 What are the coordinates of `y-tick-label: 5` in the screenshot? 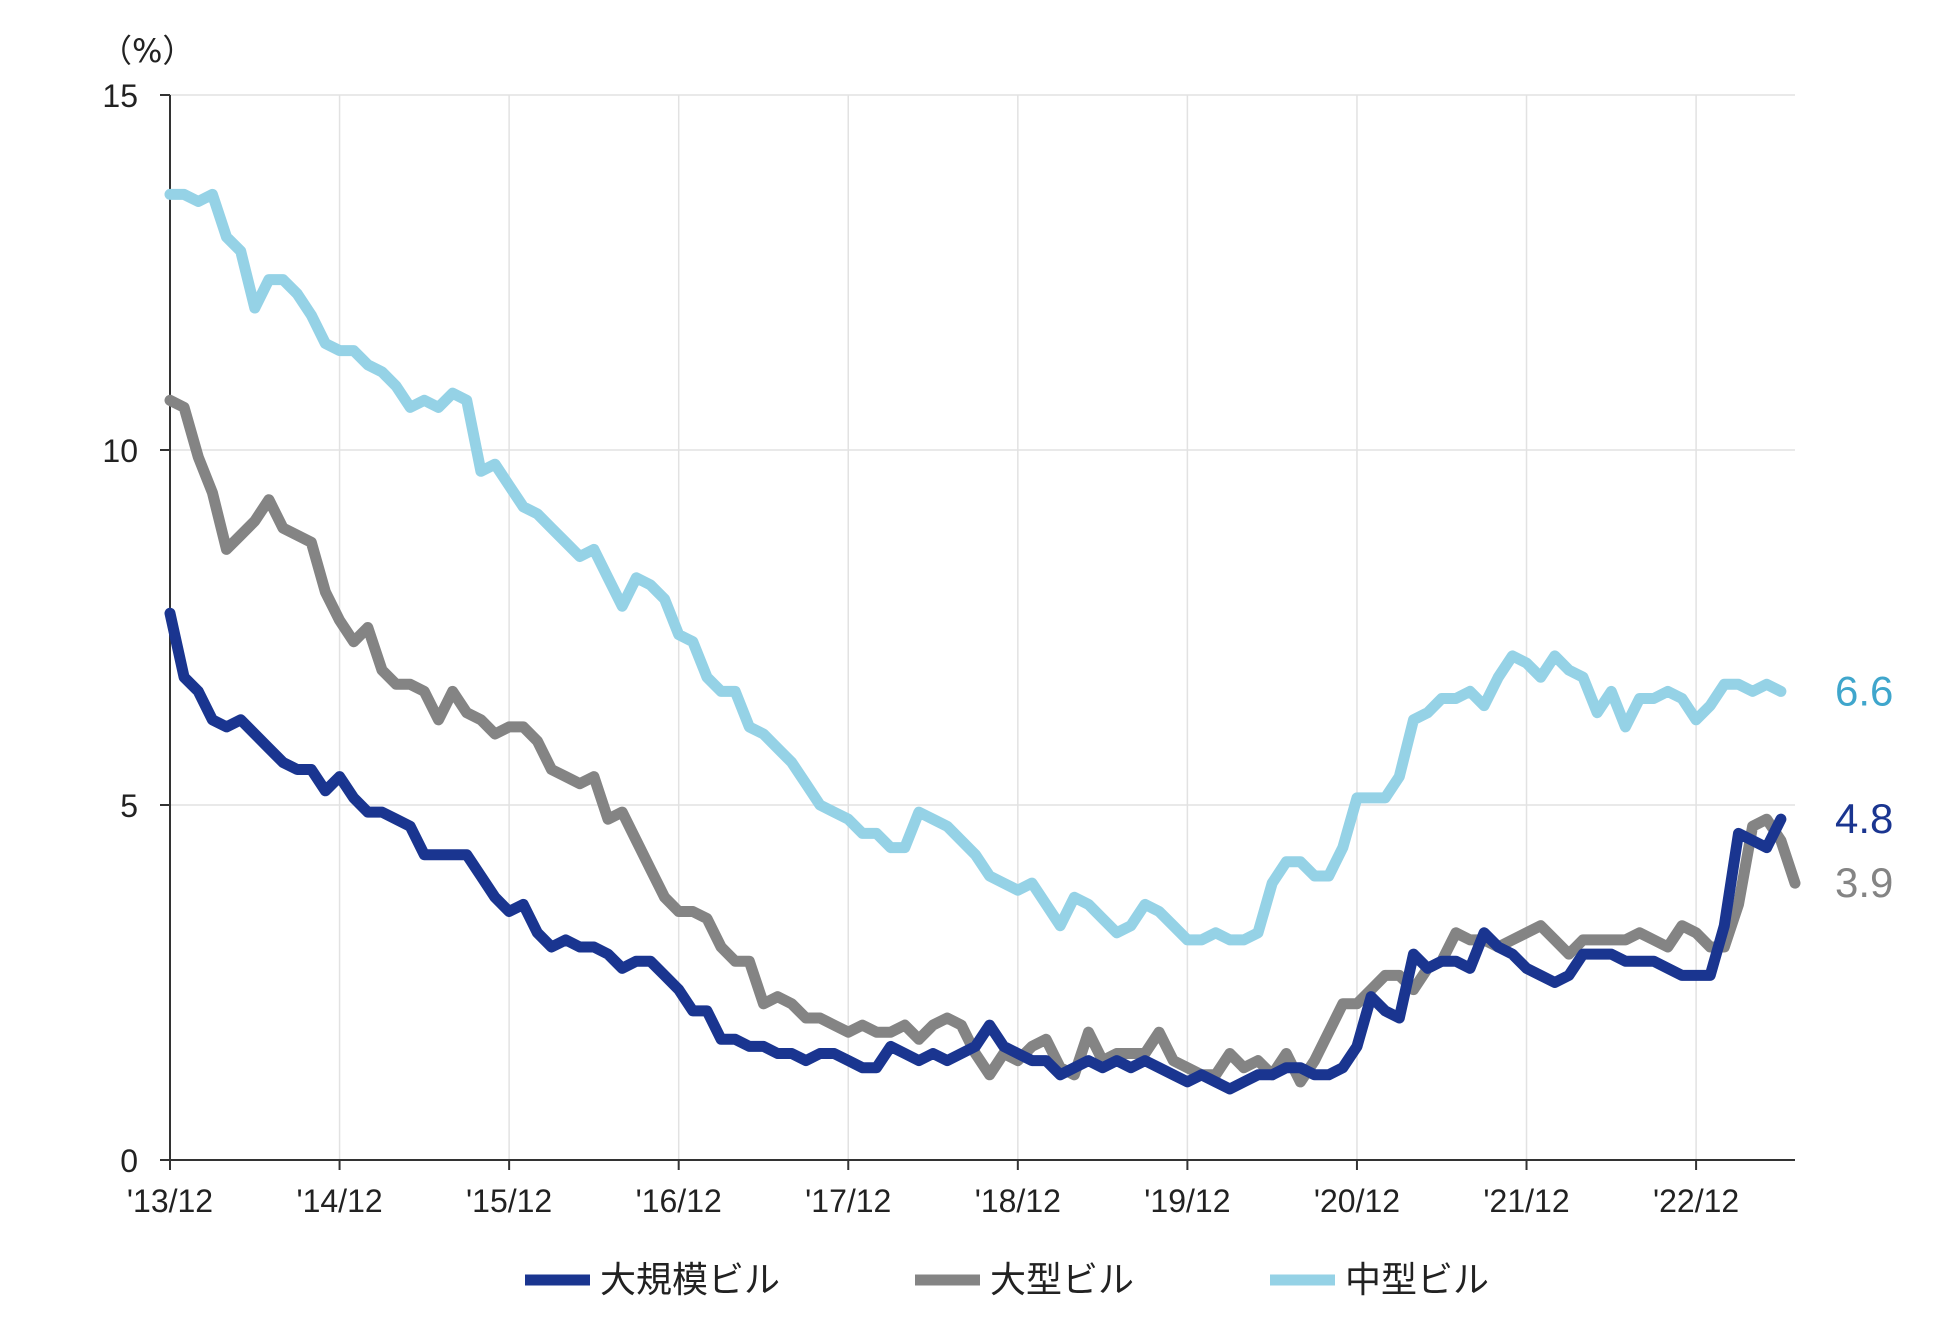 It's located at (129, 806).